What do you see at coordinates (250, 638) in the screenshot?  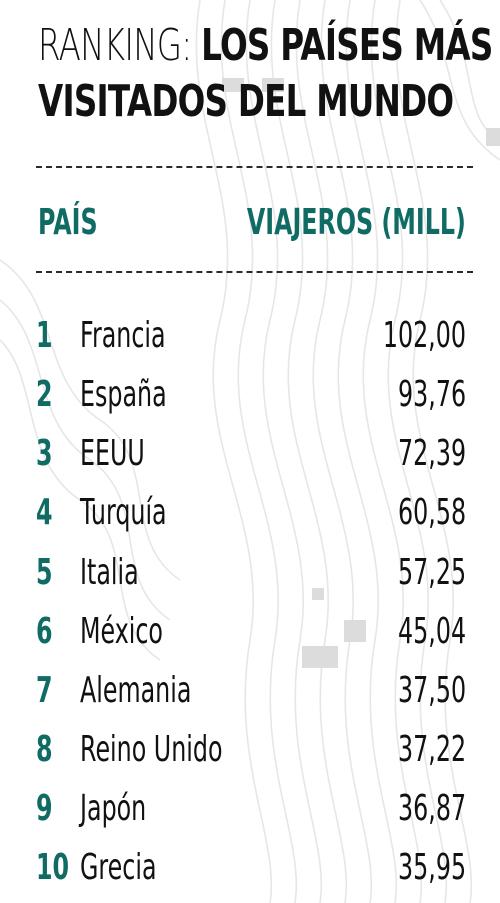 I see `table-row: 6 México 45,04` at bounding box center [250, 638].